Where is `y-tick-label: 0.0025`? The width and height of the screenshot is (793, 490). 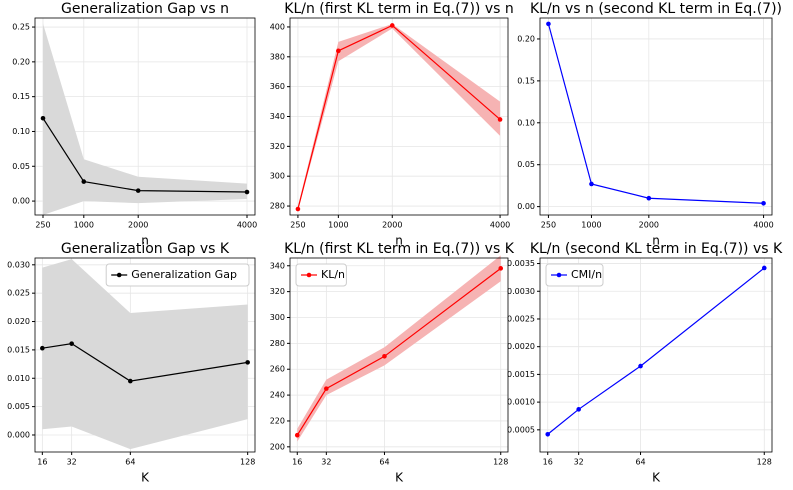
y-tick-label: 0.0025 is located at coordinates (521, 318).